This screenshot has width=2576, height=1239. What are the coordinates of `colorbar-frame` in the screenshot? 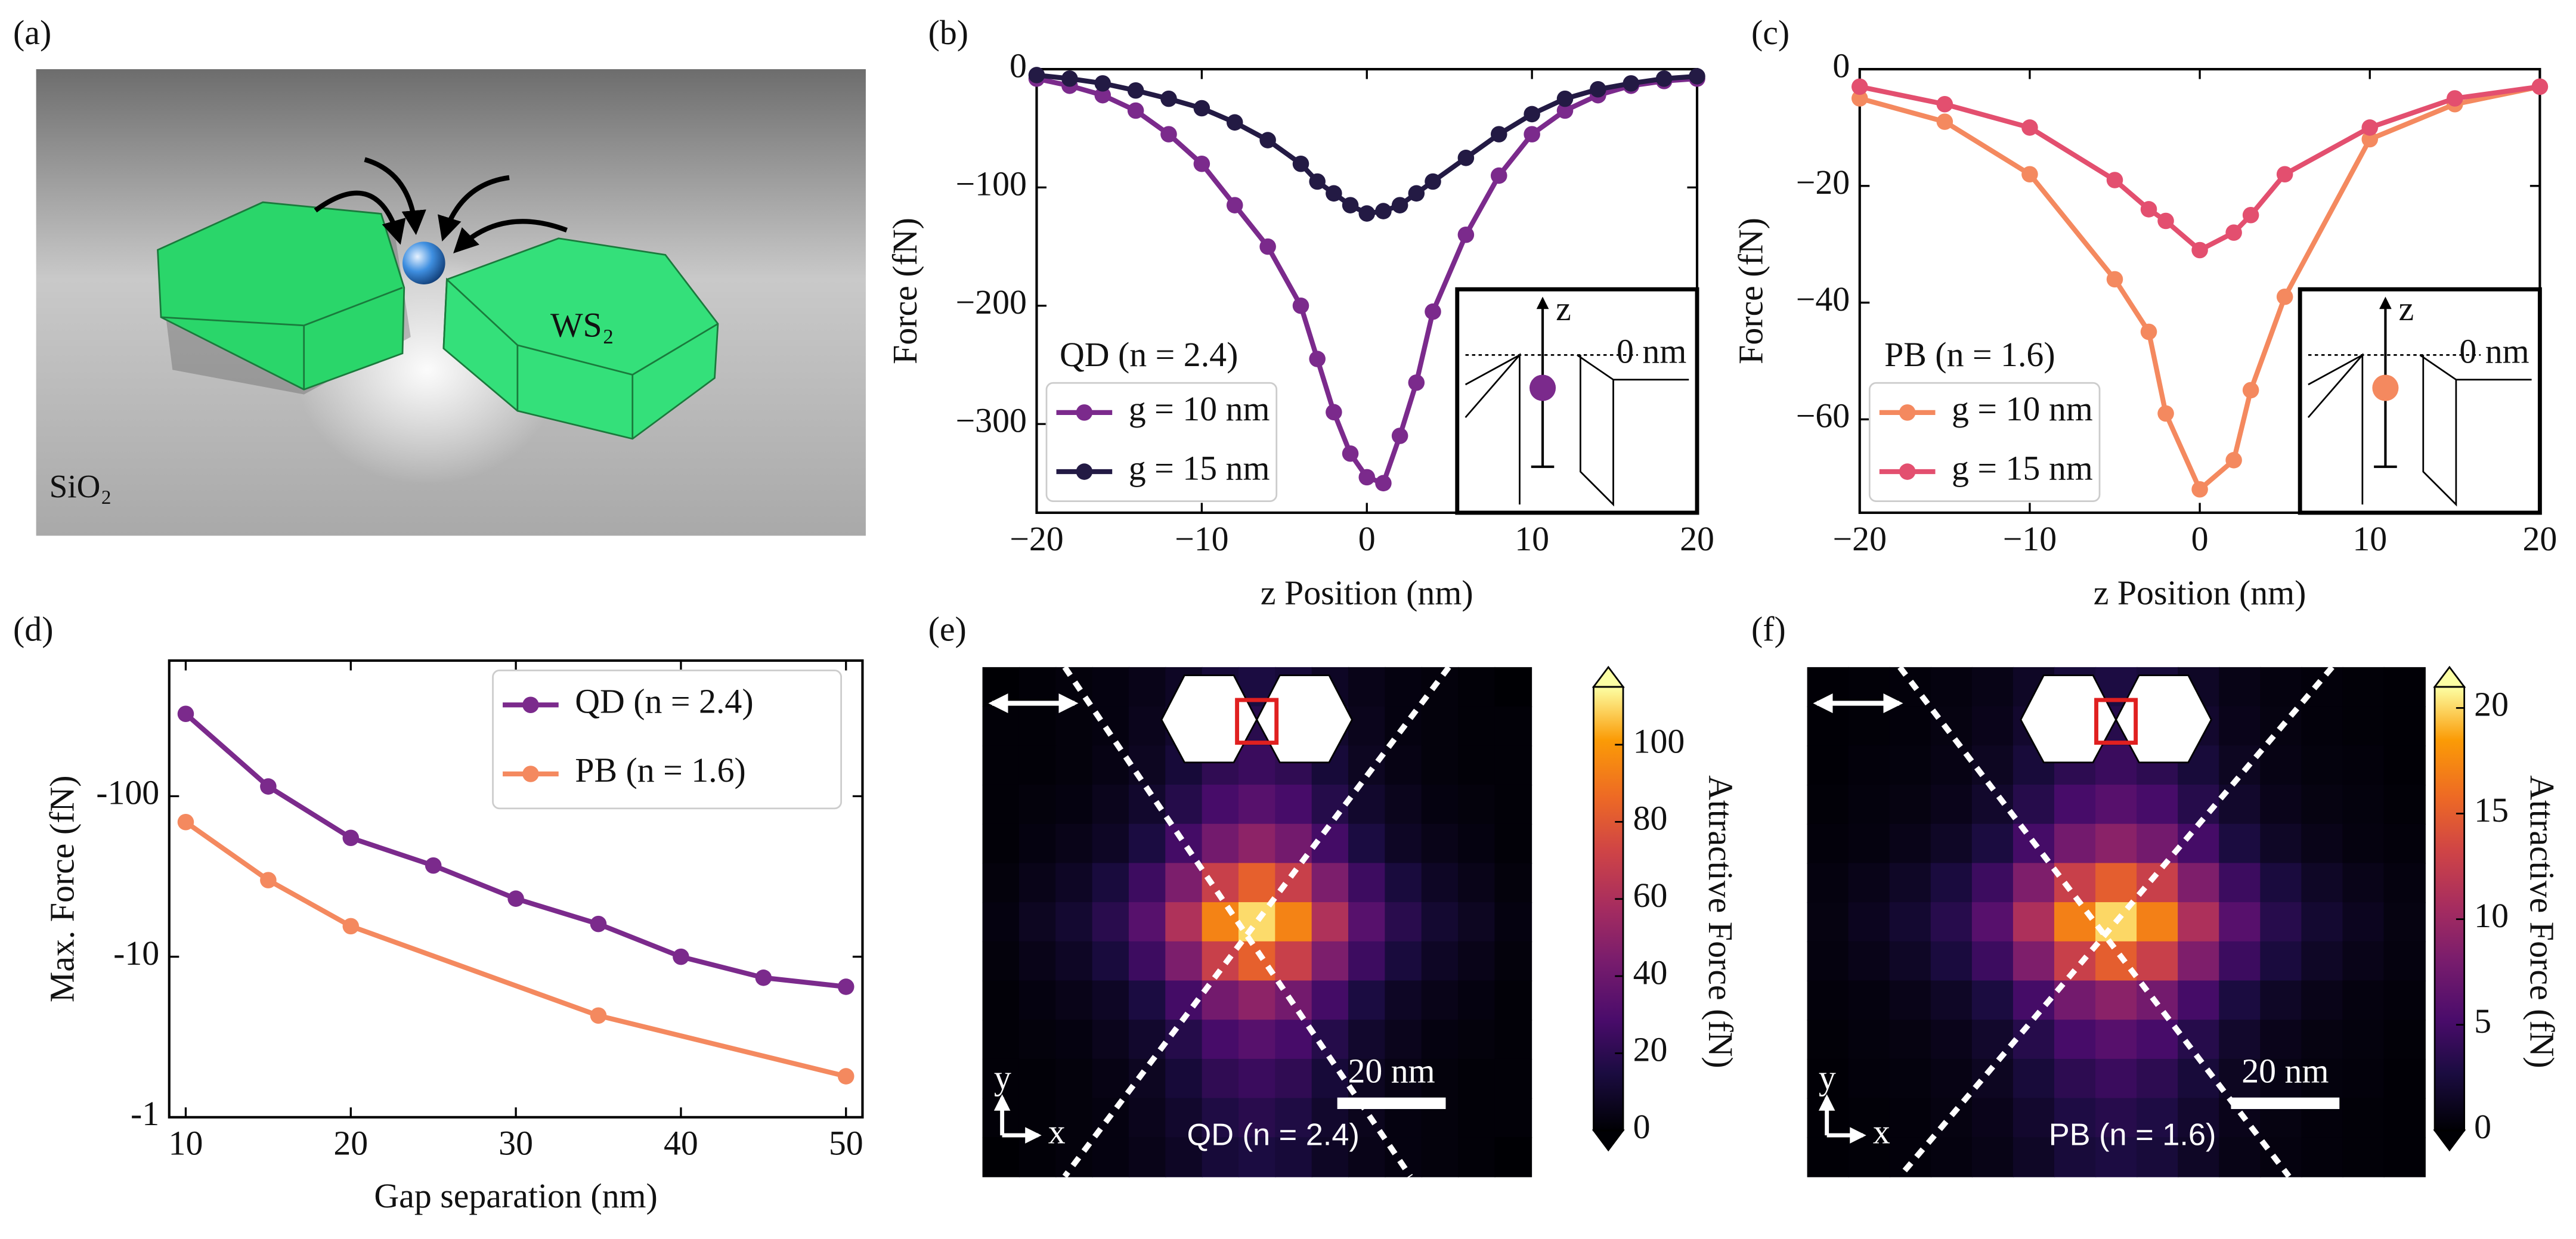 It's located at (1608, 909).